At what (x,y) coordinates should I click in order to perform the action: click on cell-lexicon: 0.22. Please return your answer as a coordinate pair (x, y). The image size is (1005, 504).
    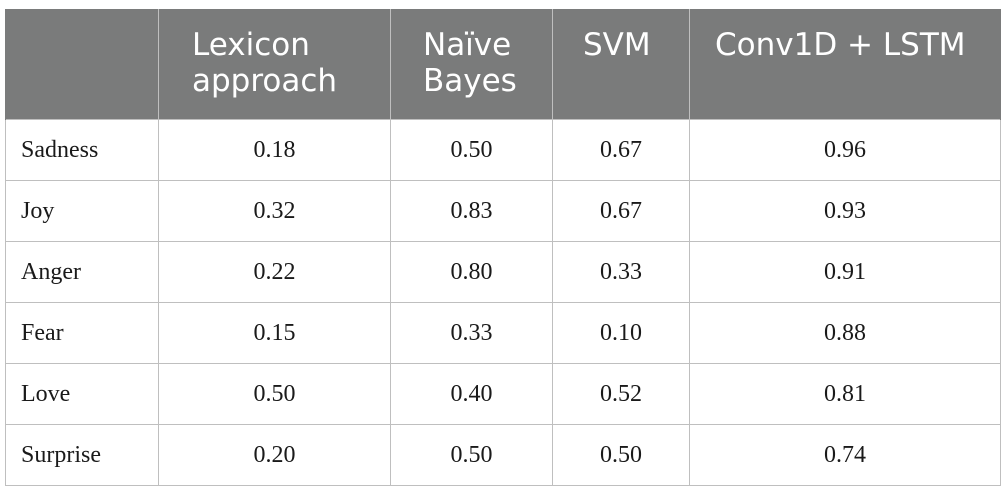
    Looking at the image, I should click on (274, 272).